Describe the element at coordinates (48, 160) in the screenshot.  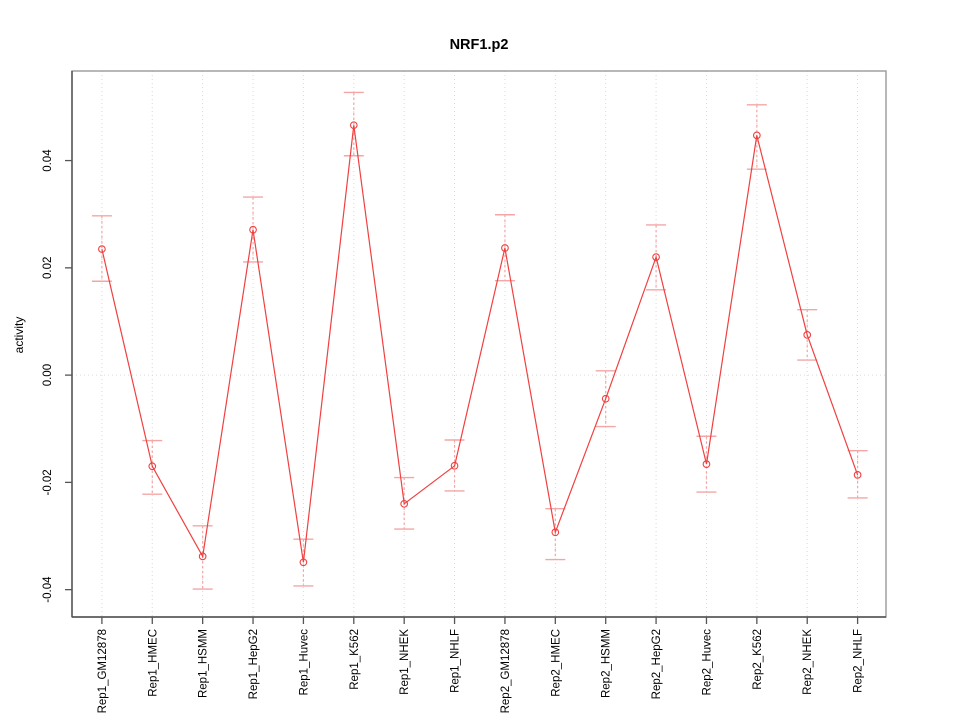
I see `y-tick-label: 0.04` at that location.